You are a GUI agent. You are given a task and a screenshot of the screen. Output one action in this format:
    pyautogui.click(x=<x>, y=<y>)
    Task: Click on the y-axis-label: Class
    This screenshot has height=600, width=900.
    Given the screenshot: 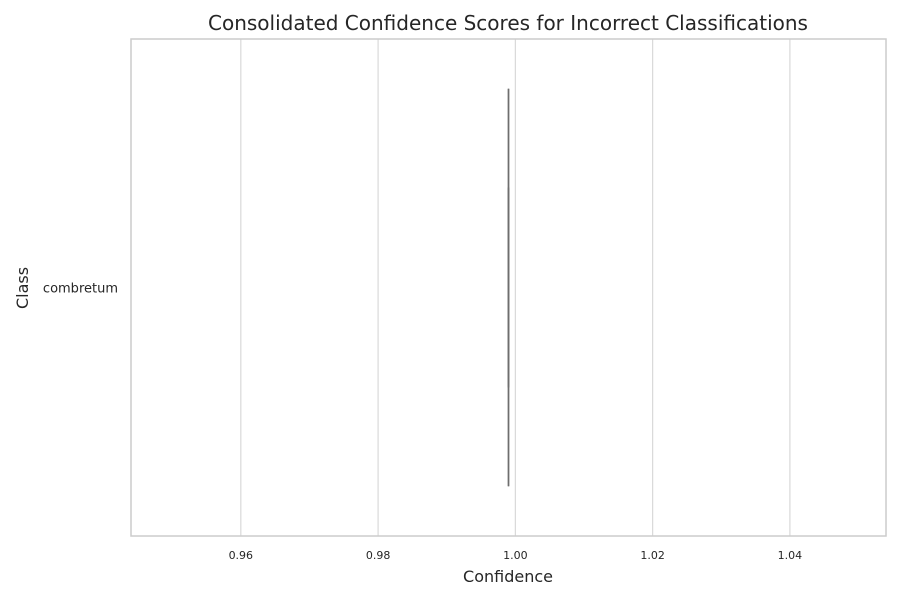 What is the action you would take?
    pyautogui.click(x=22, y=288)
    